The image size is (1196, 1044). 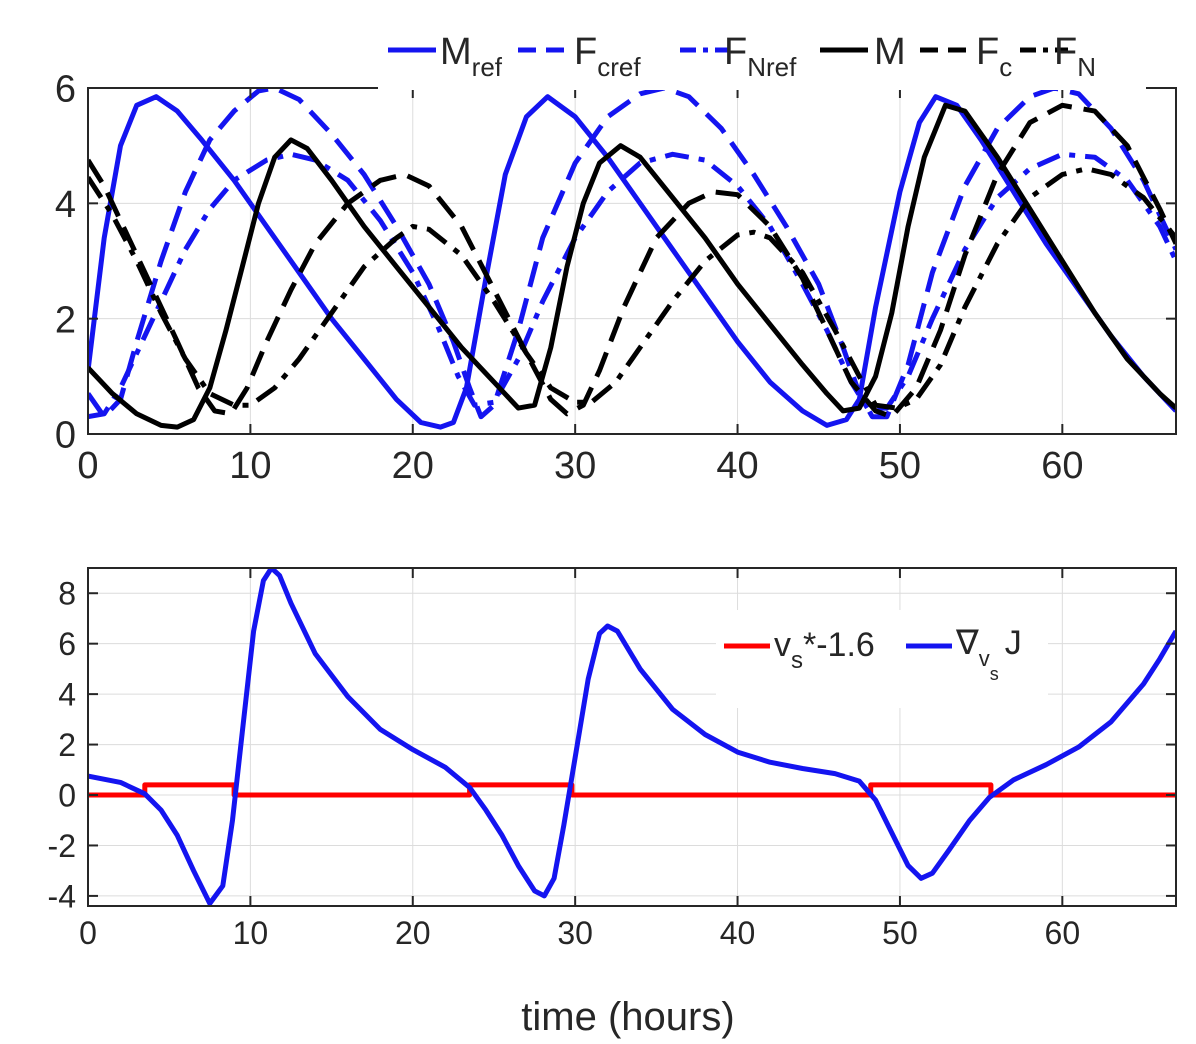 I want to click on legend-label-1: ∇vsJ, so click(x=988, y=654).